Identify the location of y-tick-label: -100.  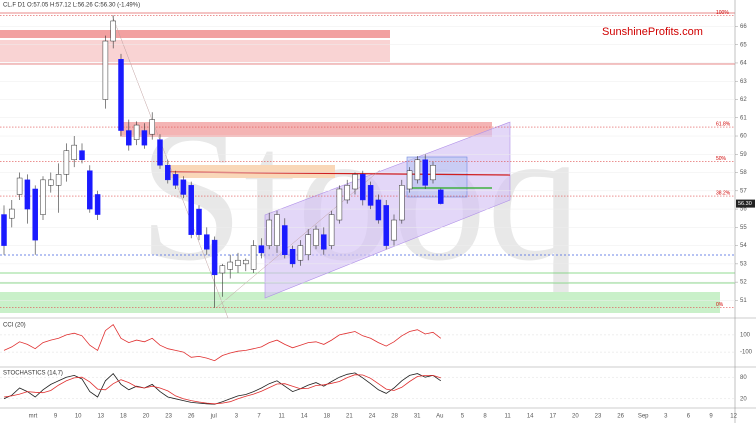
(746, 353).